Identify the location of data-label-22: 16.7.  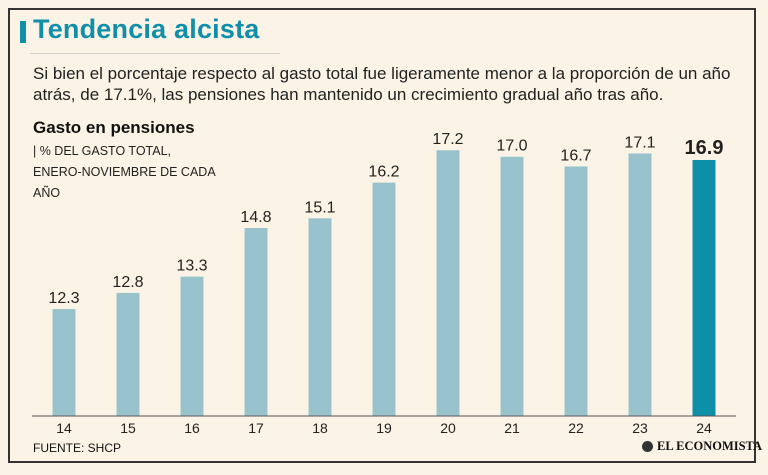
(575, 155).